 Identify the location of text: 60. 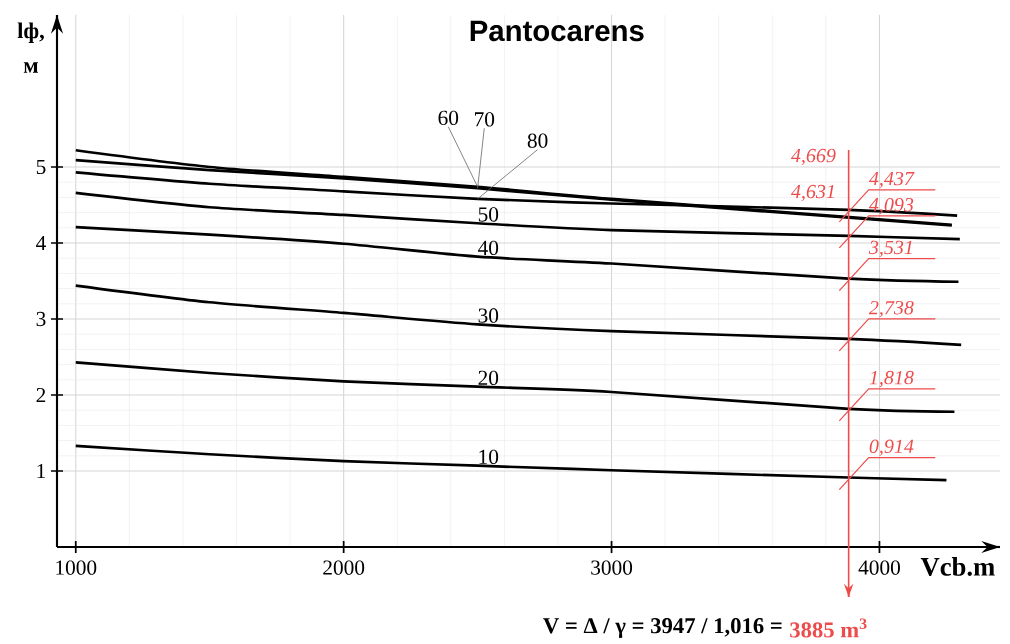
(448, 118).